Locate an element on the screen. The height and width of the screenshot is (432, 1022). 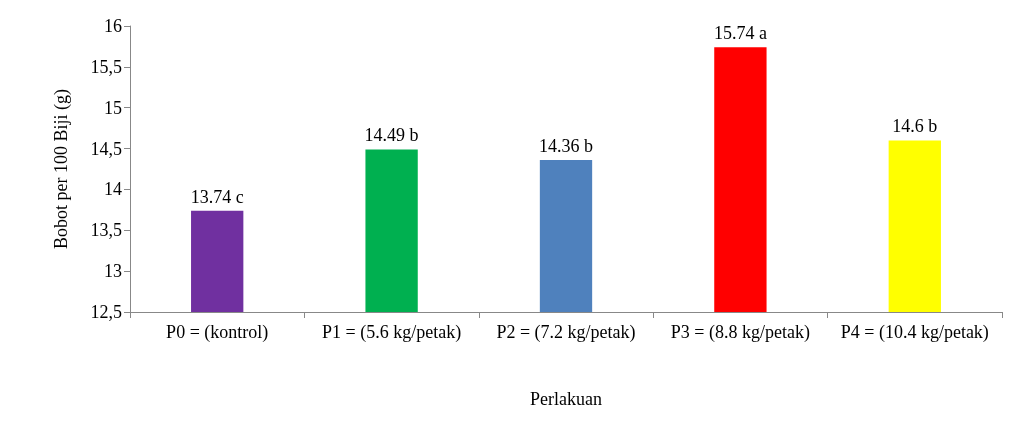
y-tick-label: 12,5 is located at coordinates (106, 312).